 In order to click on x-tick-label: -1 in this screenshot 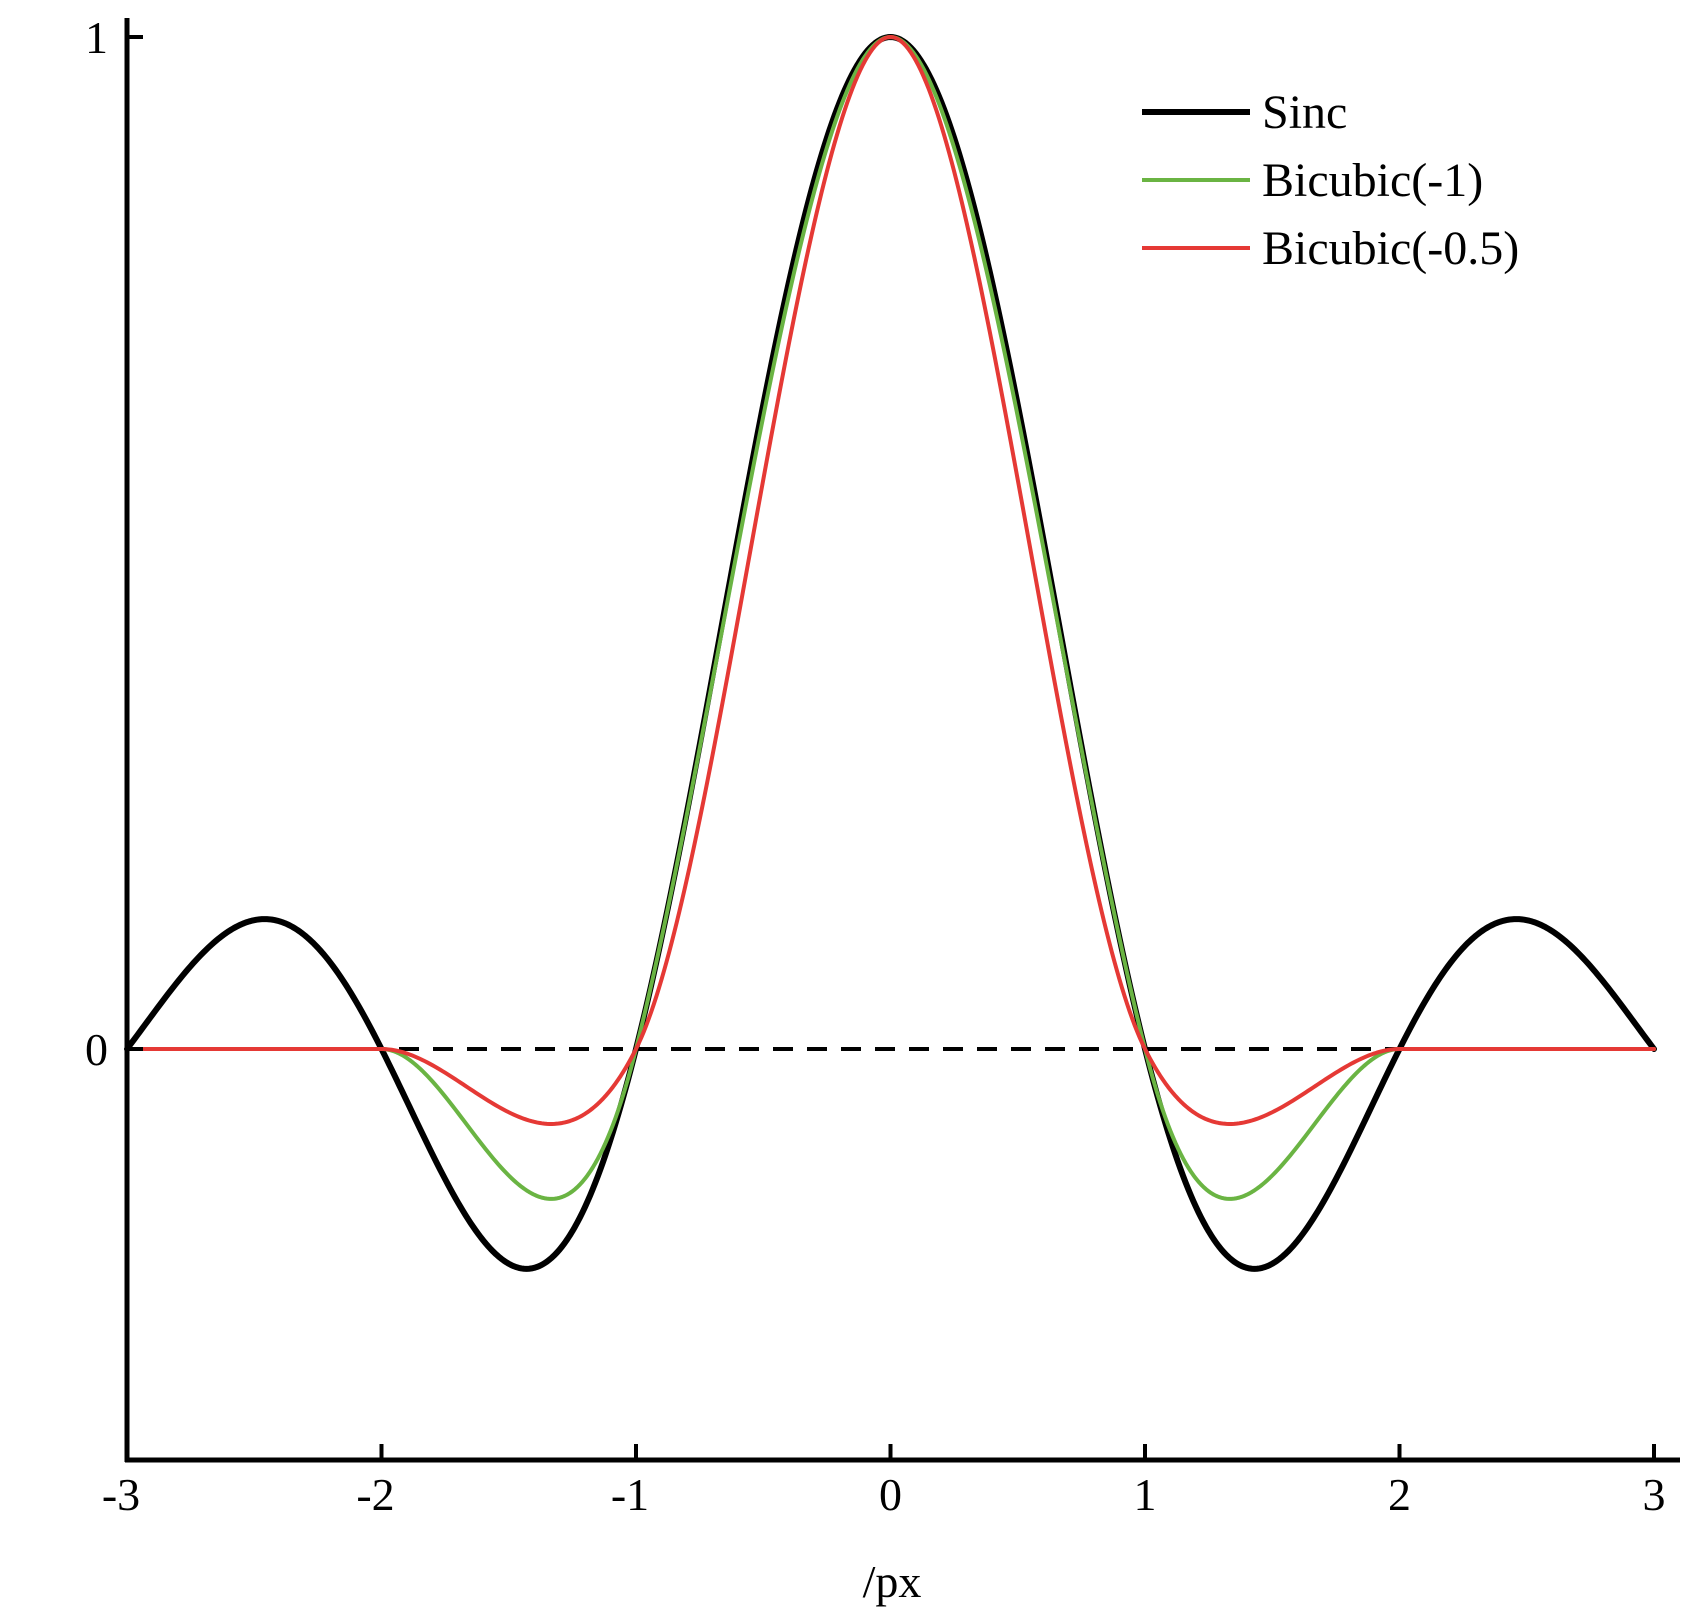, I will do `click(630, 1494)`.